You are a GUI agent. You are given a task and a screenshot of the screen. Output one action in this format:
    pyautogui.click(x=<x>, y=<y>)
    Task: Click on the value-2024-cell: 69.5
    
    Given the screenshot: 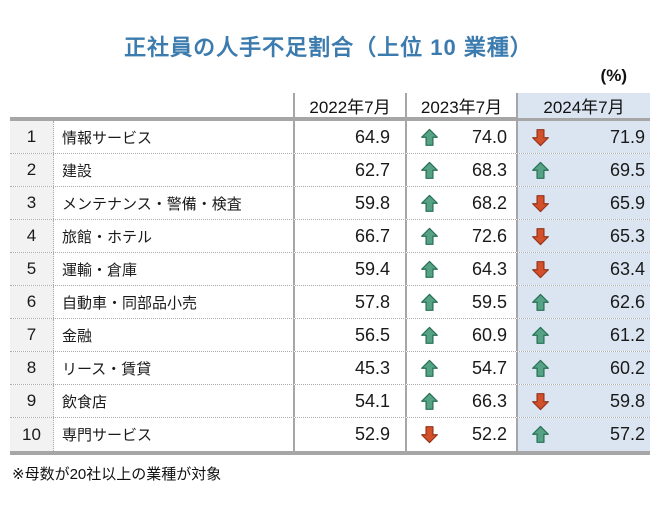 What is the action you would take?
    pyautogui.click(x=583, y=170)
    